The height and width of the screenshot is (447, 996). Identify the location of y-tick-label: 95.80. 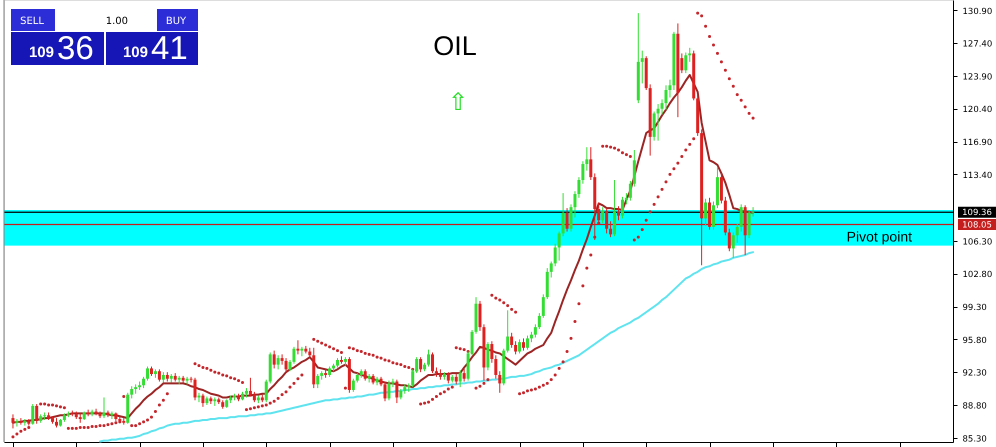
(974, 341).